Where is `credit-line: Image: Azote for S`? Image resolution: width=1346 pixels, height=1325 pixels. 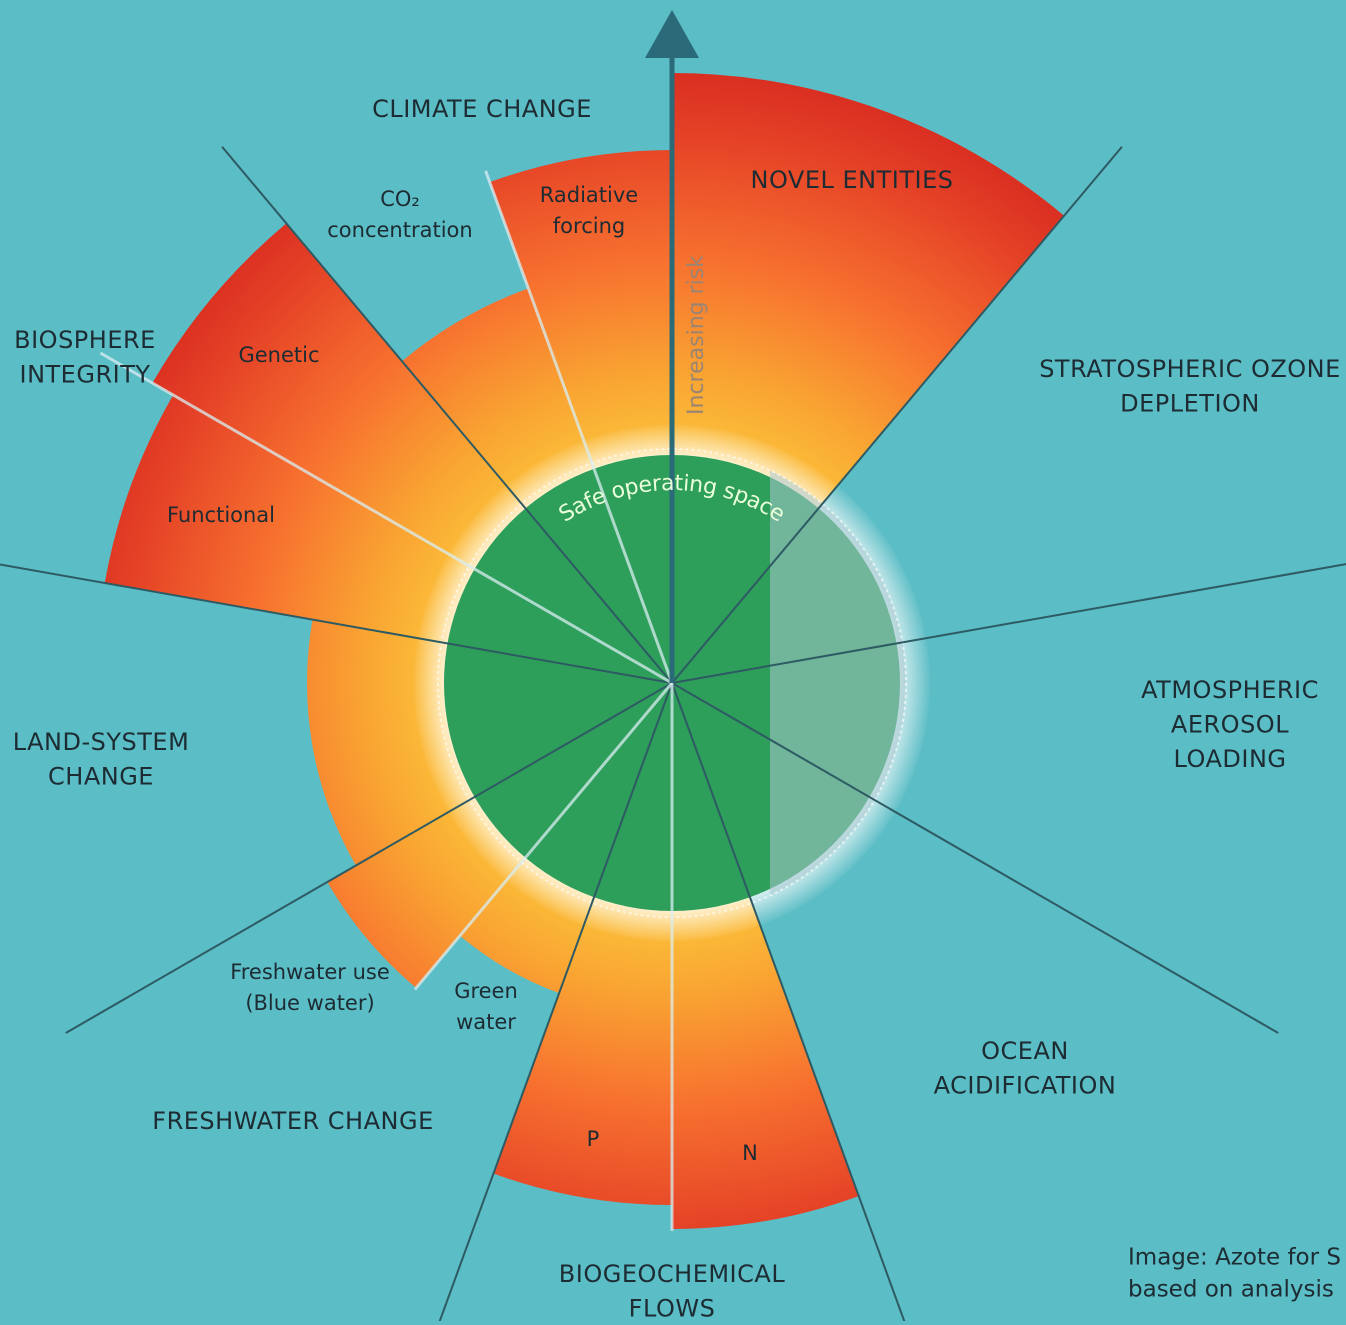 credit-line: Image: Azote for S is located at coordinates (1234, 1258).